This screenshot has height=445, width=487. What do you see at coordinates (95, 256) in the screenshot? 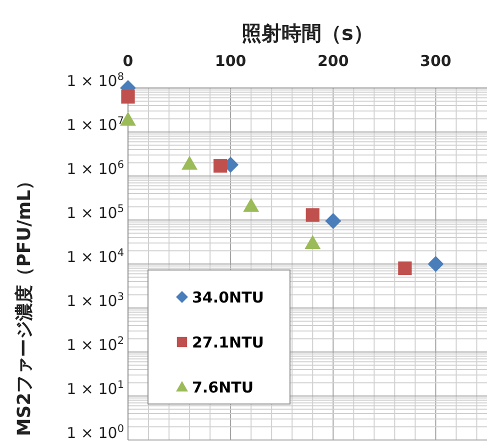
I see `y-tick-label: 1 × 10$^{4}$` at bounding box center [95, 256].